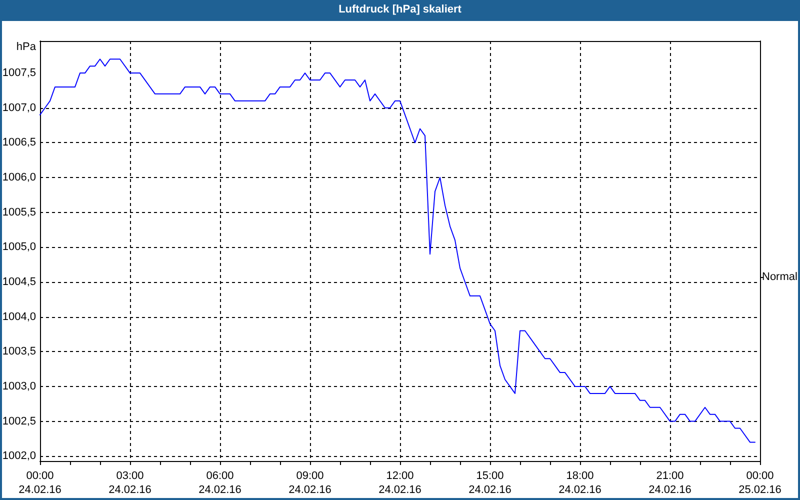 This screenshot has width=800, height=500. Describe the element at coordinates (19, 386) in the screenshot. I see `y-tick-label: 1003,0` at that location.